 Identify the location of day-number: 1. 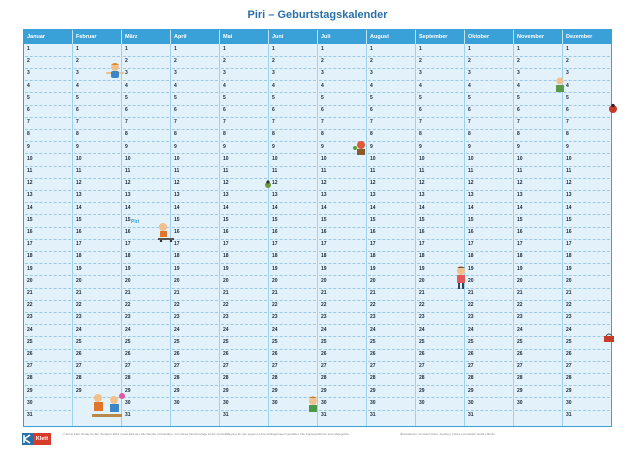
(567, 49).